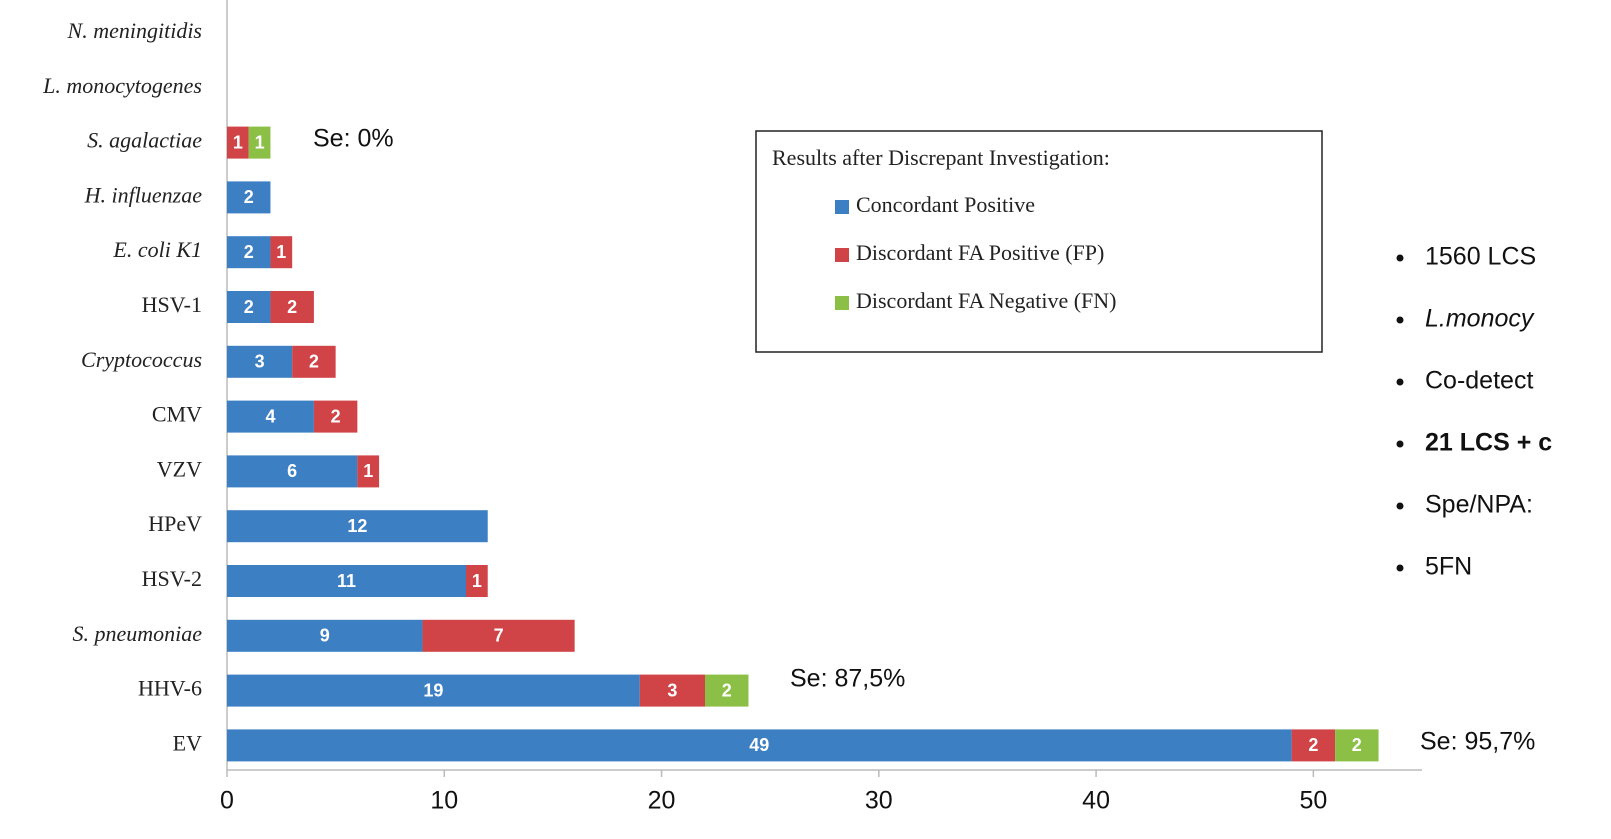  I want to click on data-label: 6, so click(292, 471).